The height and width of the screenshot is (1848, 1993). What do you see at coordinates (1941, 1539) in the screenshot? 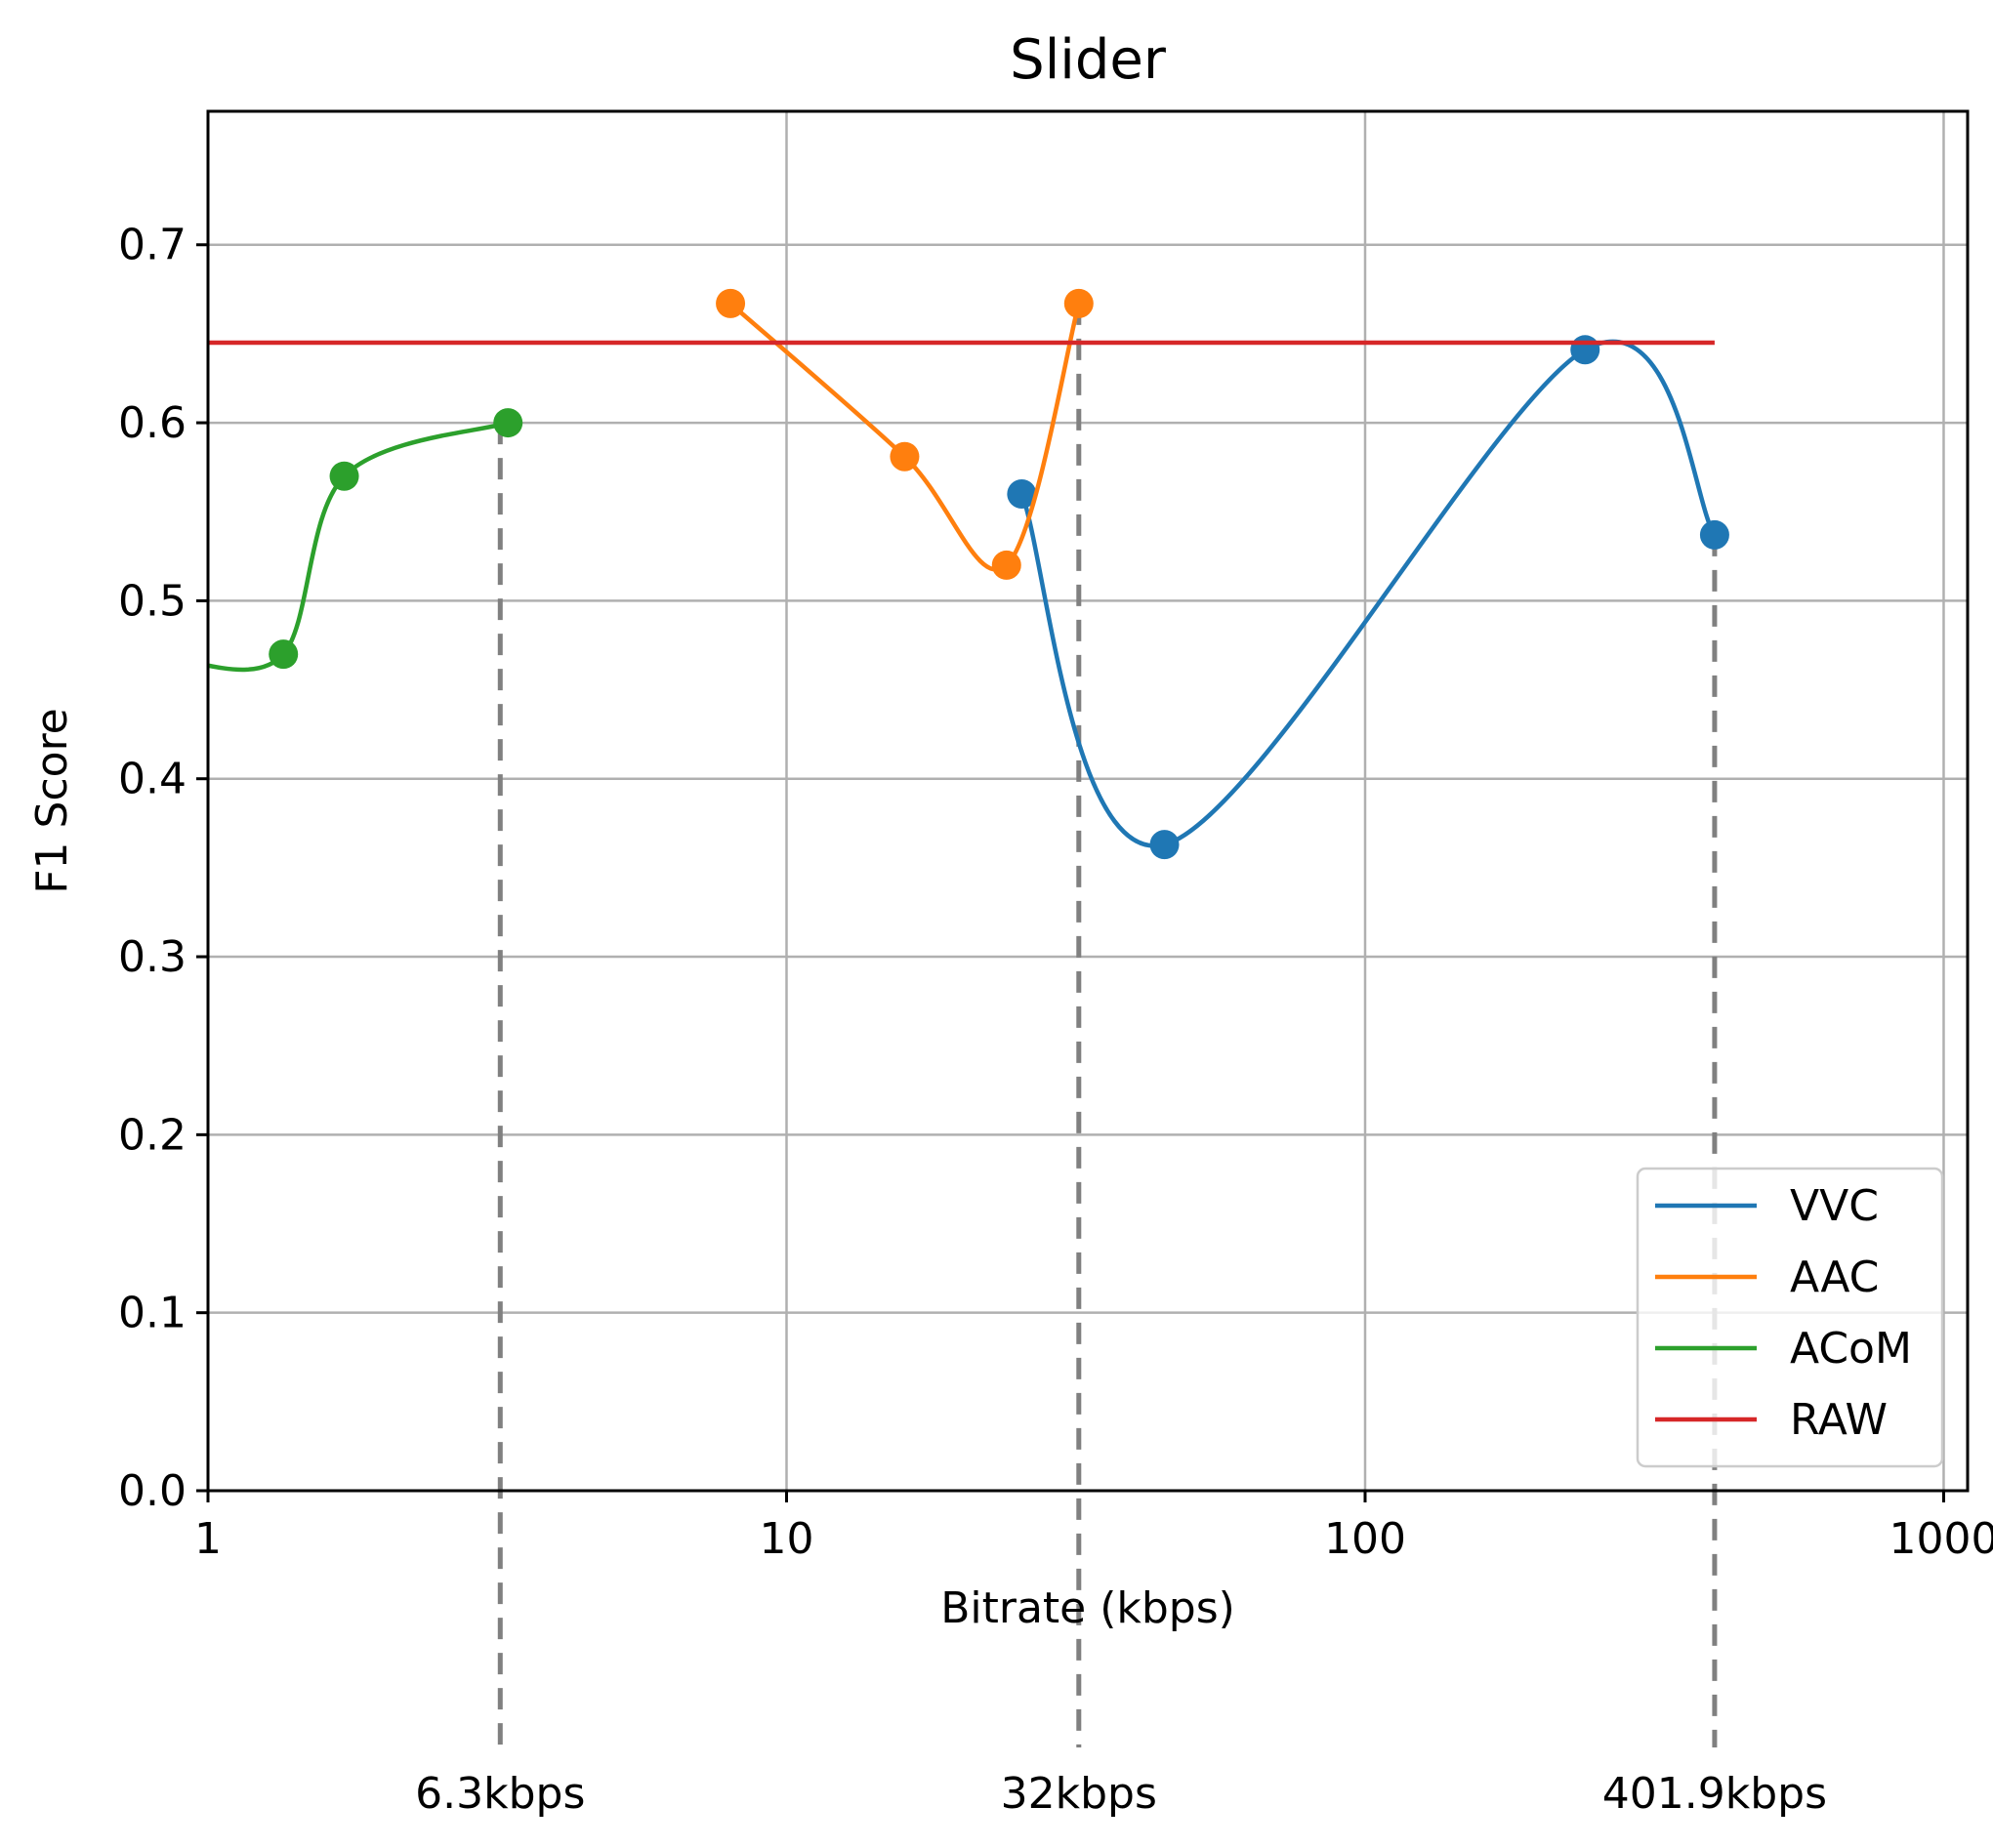
I see `x-tick-label: 1000` at bounding box center [1941, 1539].